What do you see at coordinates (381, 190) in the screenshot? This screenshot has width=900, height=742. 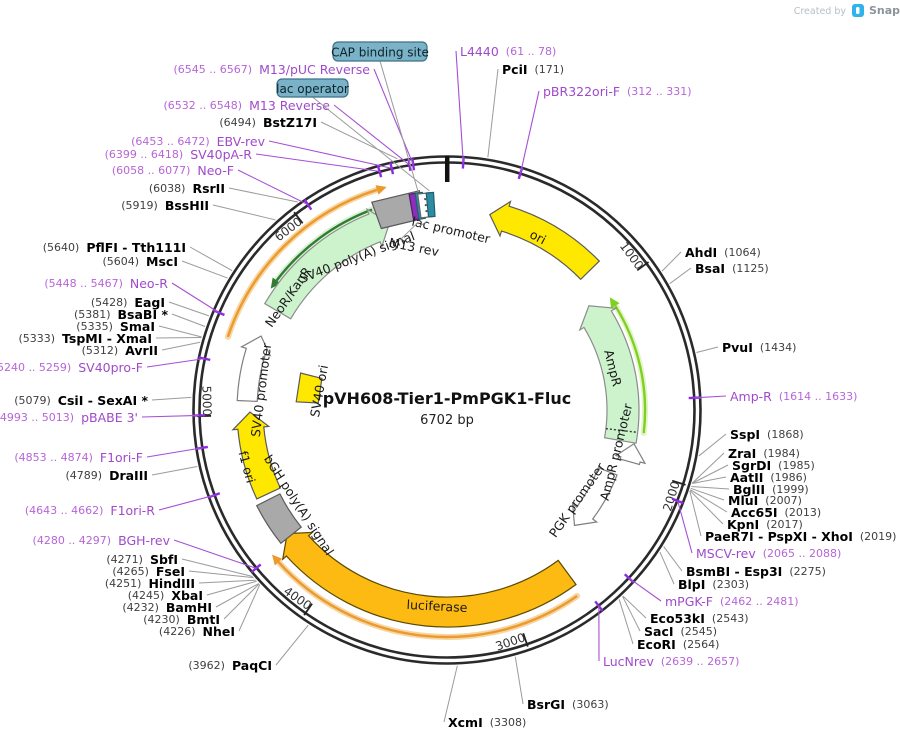 I see `orf-arrowhead-neo_orf_o` at bounding box center [381, 190].